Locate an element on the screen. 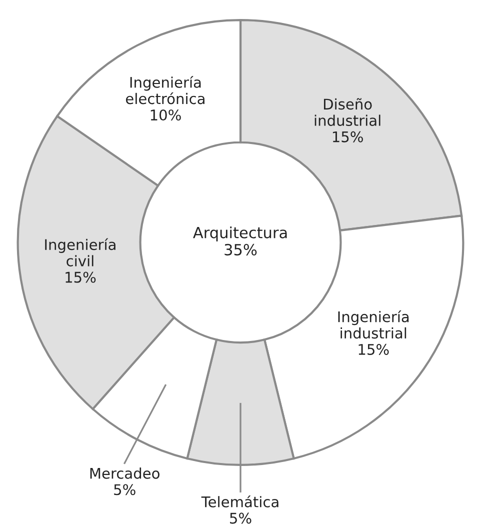 The width and height of the screenshot is (481, 525). slice-label: Mercadeo is located at coordinates (125, 473).